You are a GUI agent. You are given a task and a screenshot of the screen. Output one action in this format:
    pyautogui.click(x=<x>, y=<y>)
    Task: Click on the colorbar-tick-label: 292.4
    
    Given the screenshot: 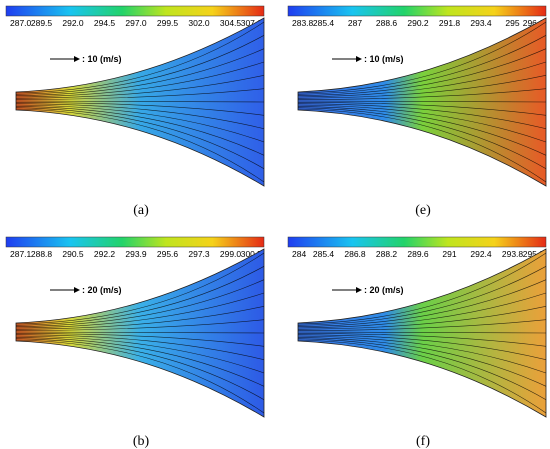 What is the action you would take?
    pyautogui.click(x=481, y=254)
    